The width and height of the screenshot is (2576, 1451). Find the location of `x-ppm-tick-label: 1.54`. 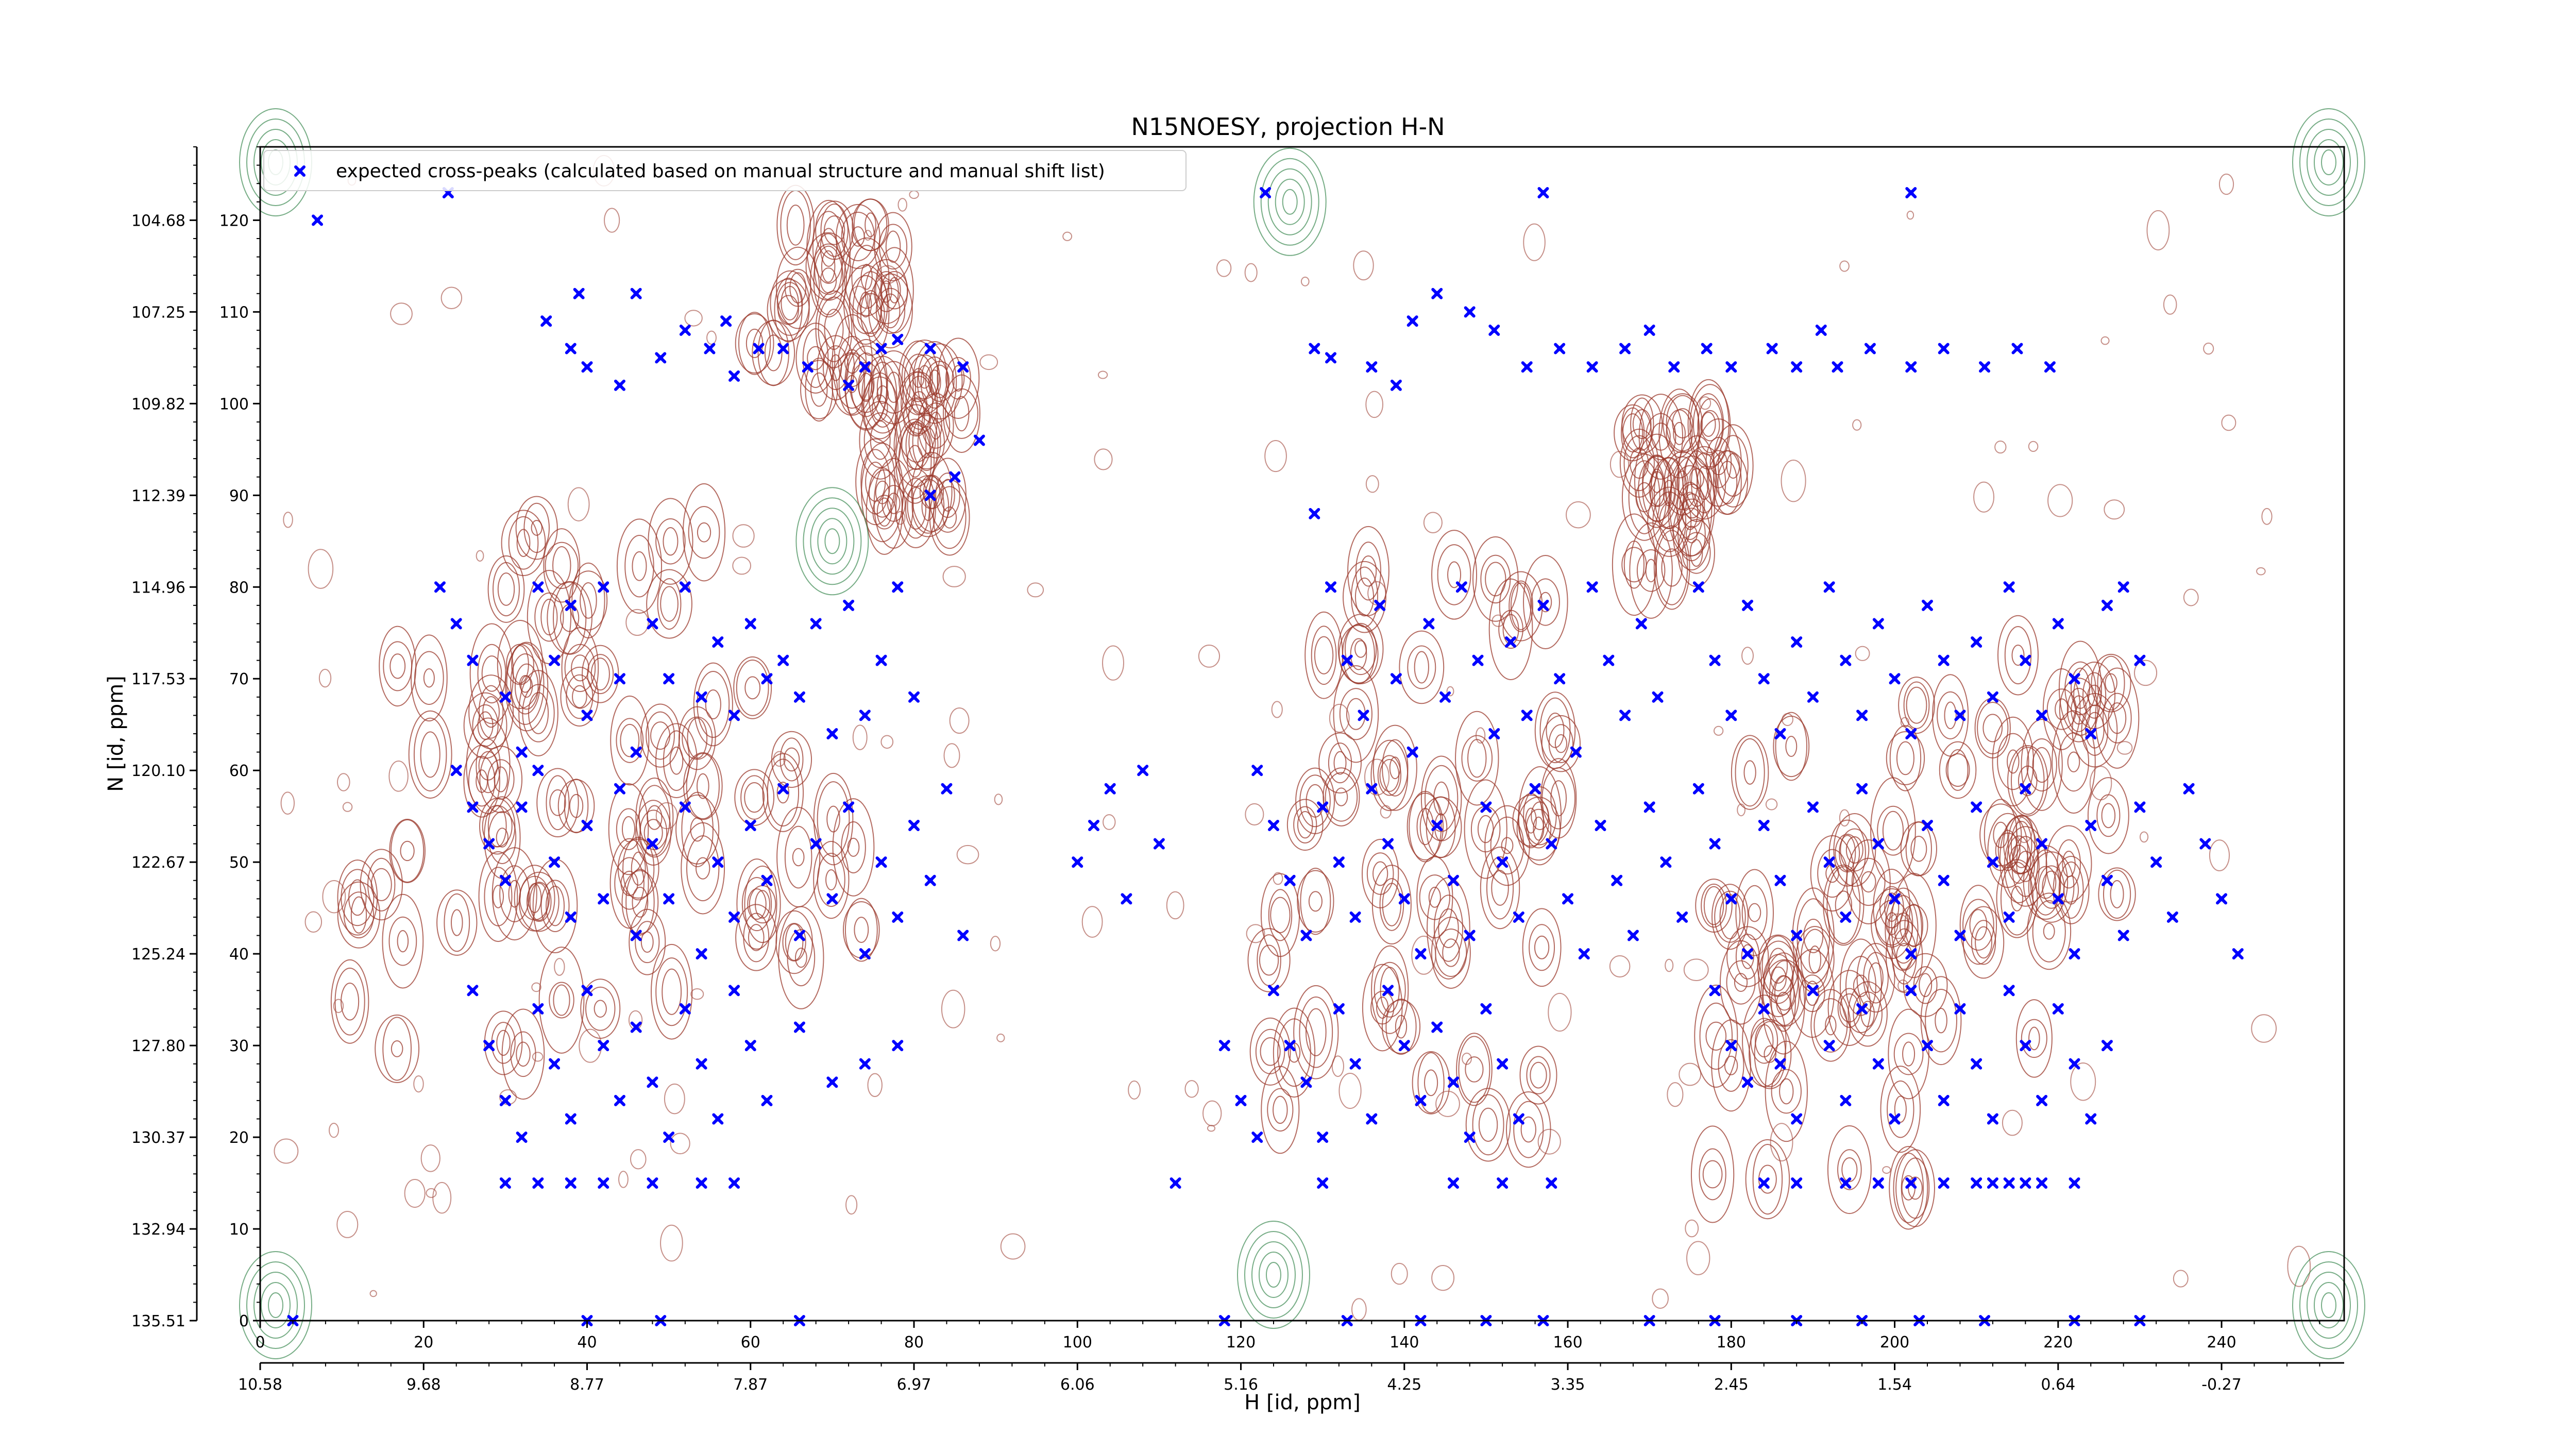

x-ppm-tick-label: 1.54 is located at coordinates (1894, 1385).